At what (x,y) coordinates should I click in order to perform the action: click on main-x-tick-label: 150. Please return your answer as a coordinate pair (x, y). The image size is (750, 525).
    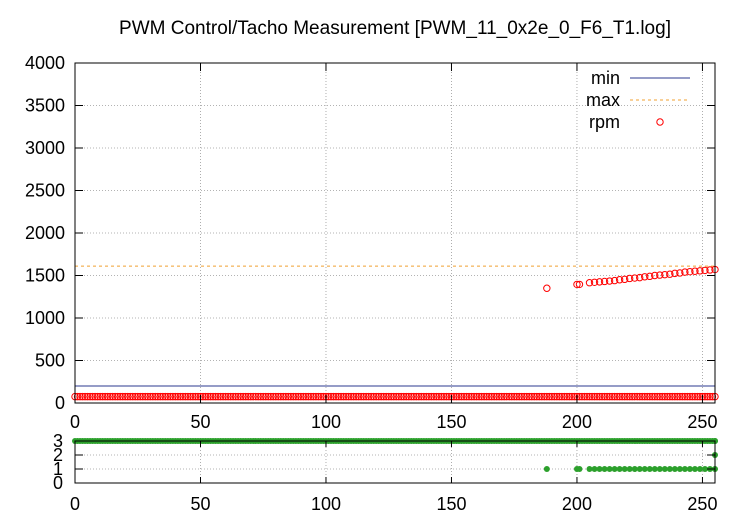
    Looking at the image, I should click on (451, 422).